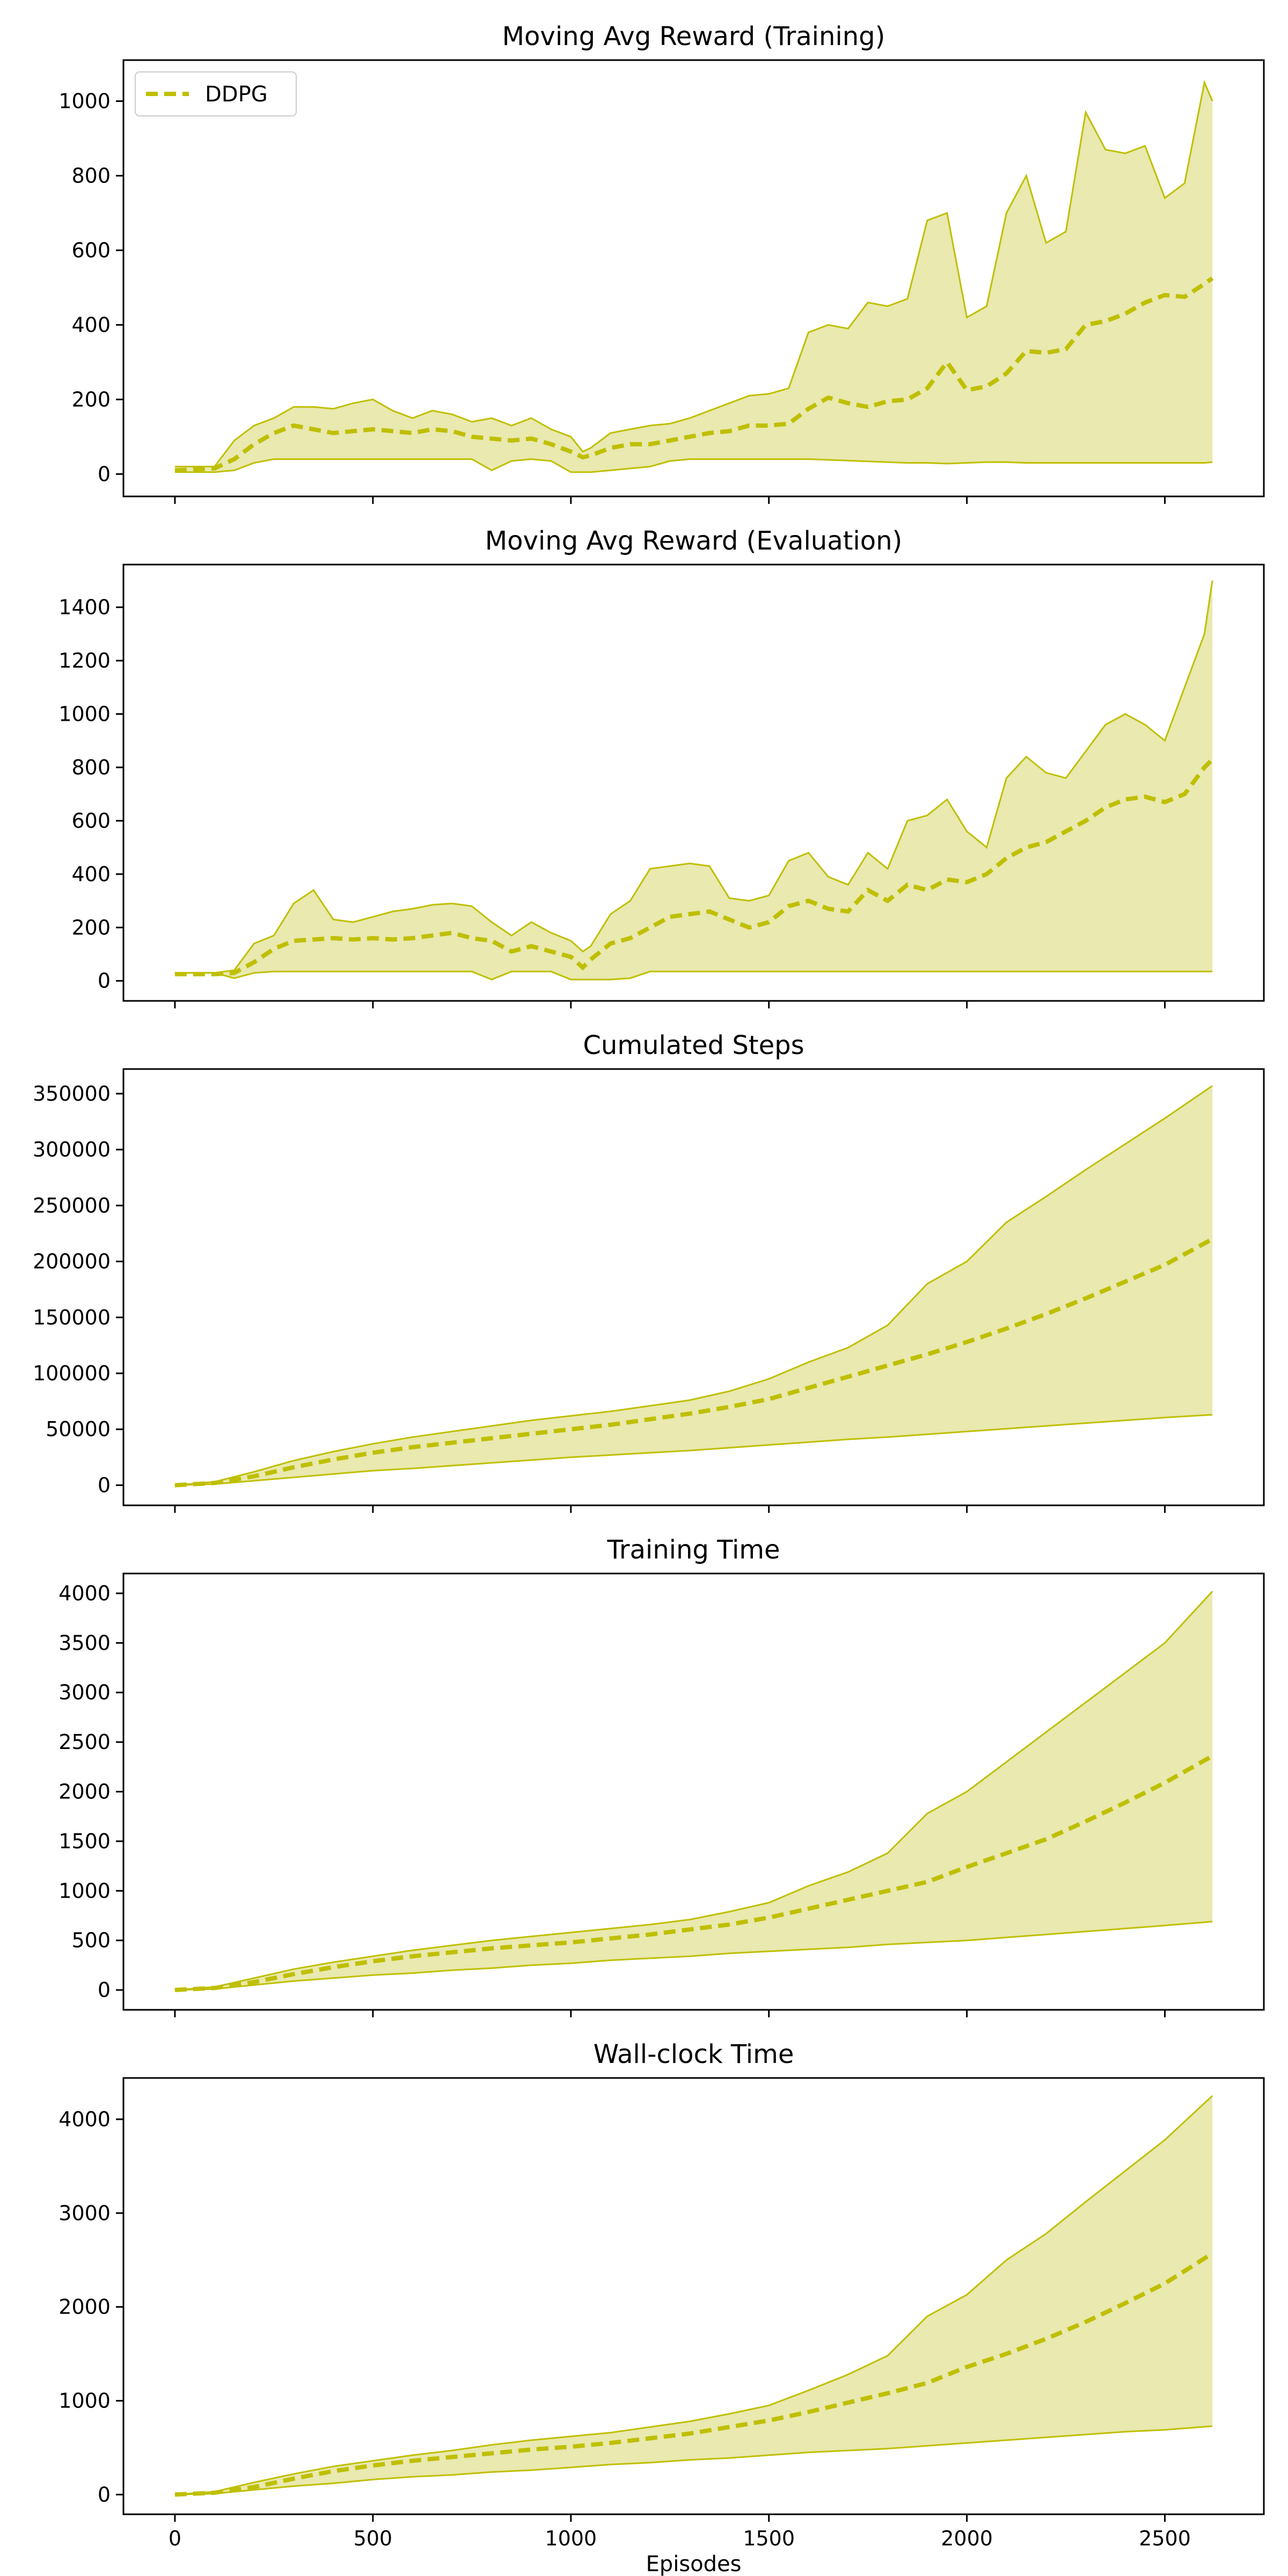  I want to click on y-tick-label: 150000, so click(72, 1317).